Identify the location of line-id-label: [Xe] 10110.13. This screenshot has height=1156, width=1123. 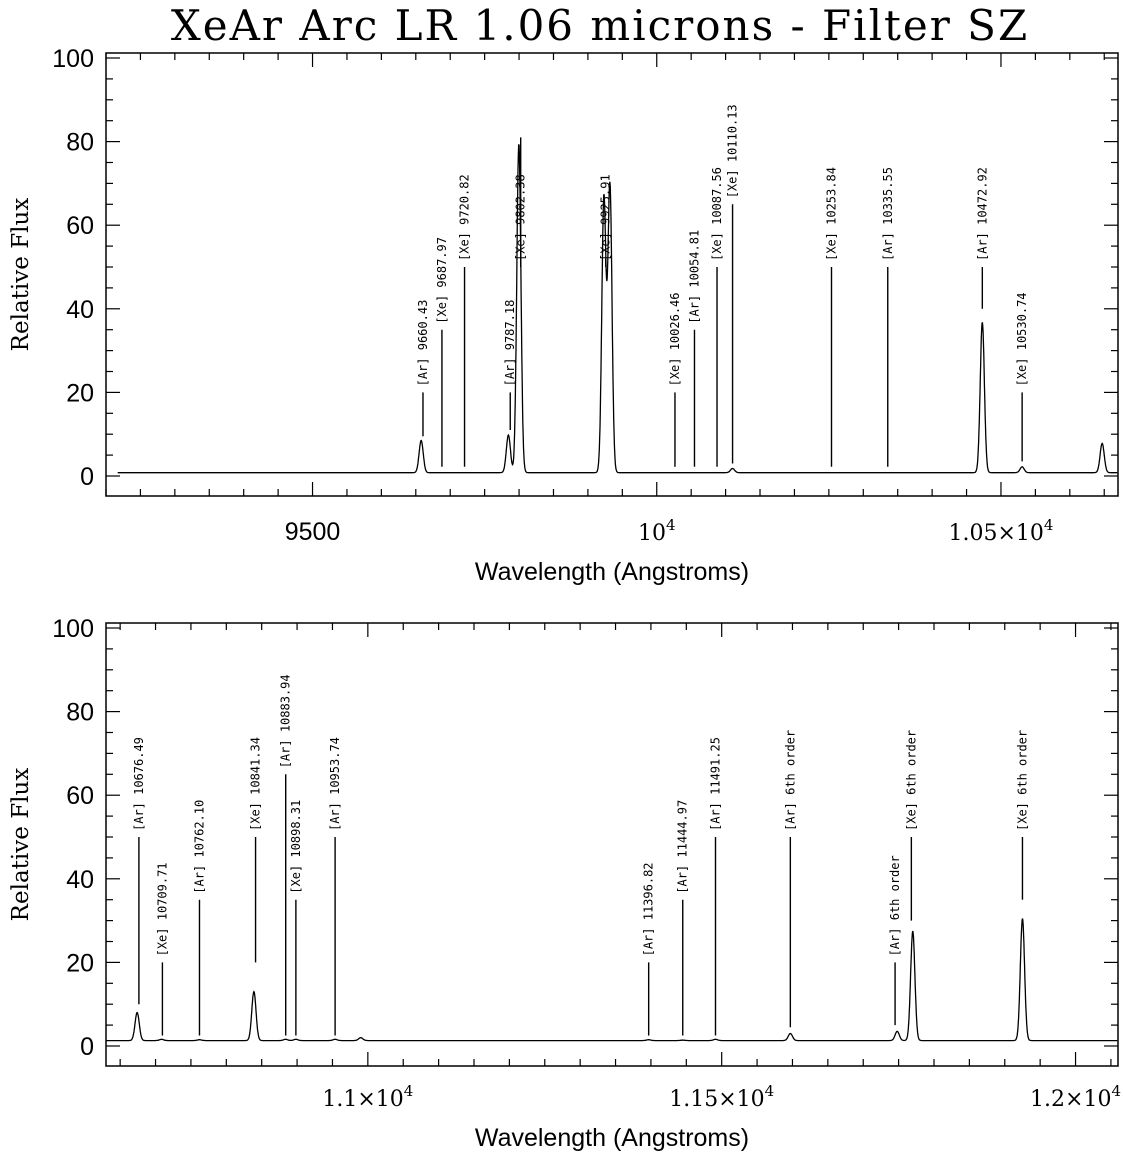
(733, 151).